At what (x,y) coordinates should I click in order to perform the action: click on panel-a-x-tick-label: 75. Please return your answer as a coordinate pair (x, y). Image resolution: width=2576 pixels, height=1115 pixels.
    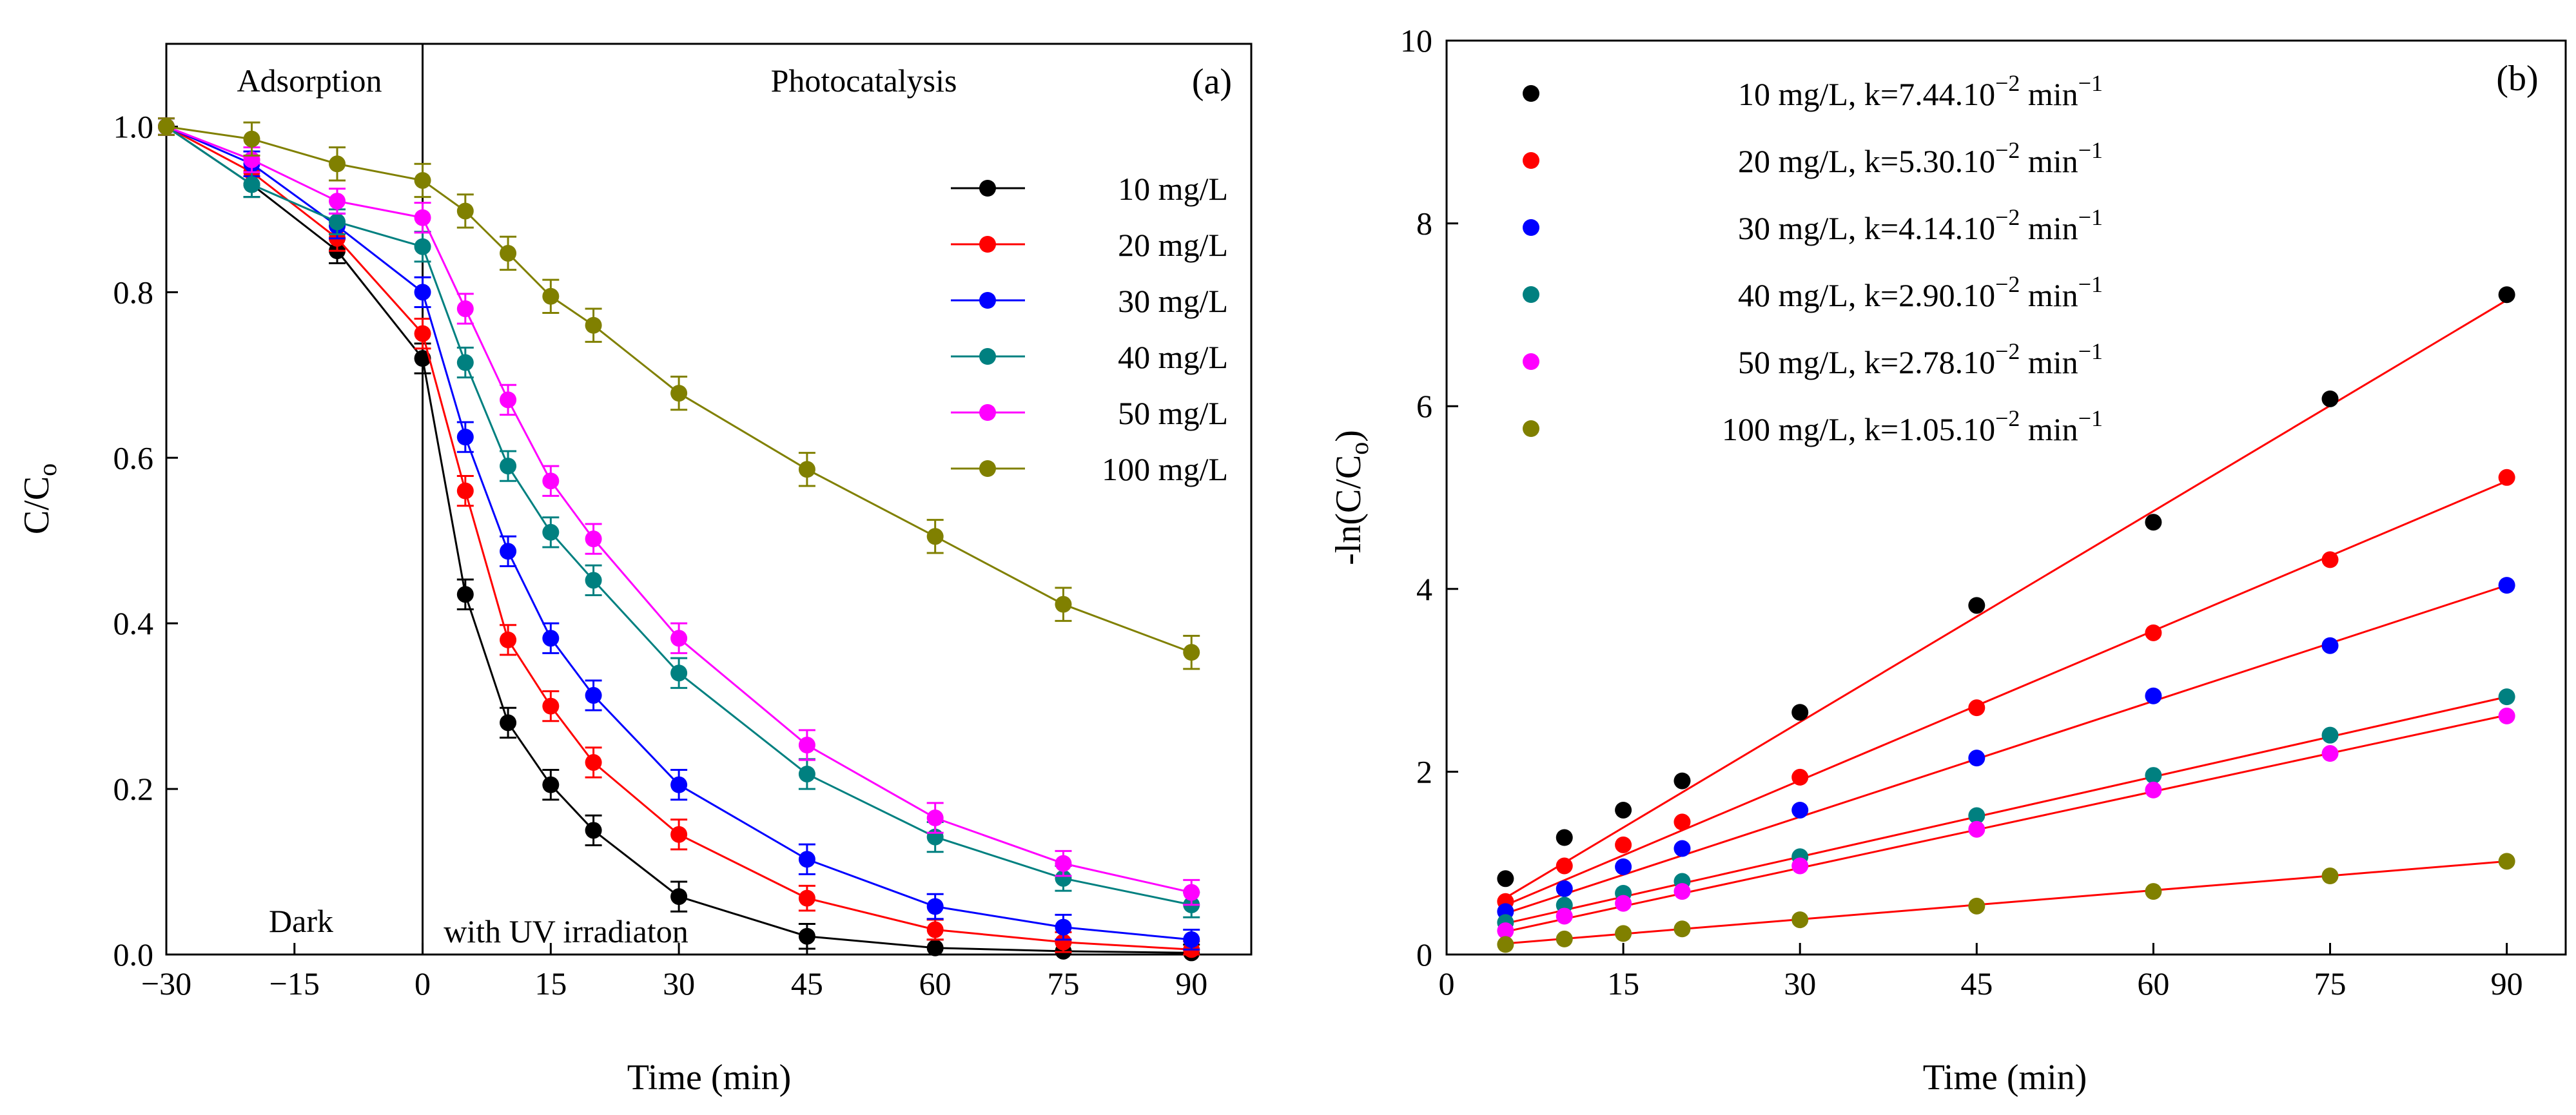
    Looking at the image, I should click on (1063, 983).